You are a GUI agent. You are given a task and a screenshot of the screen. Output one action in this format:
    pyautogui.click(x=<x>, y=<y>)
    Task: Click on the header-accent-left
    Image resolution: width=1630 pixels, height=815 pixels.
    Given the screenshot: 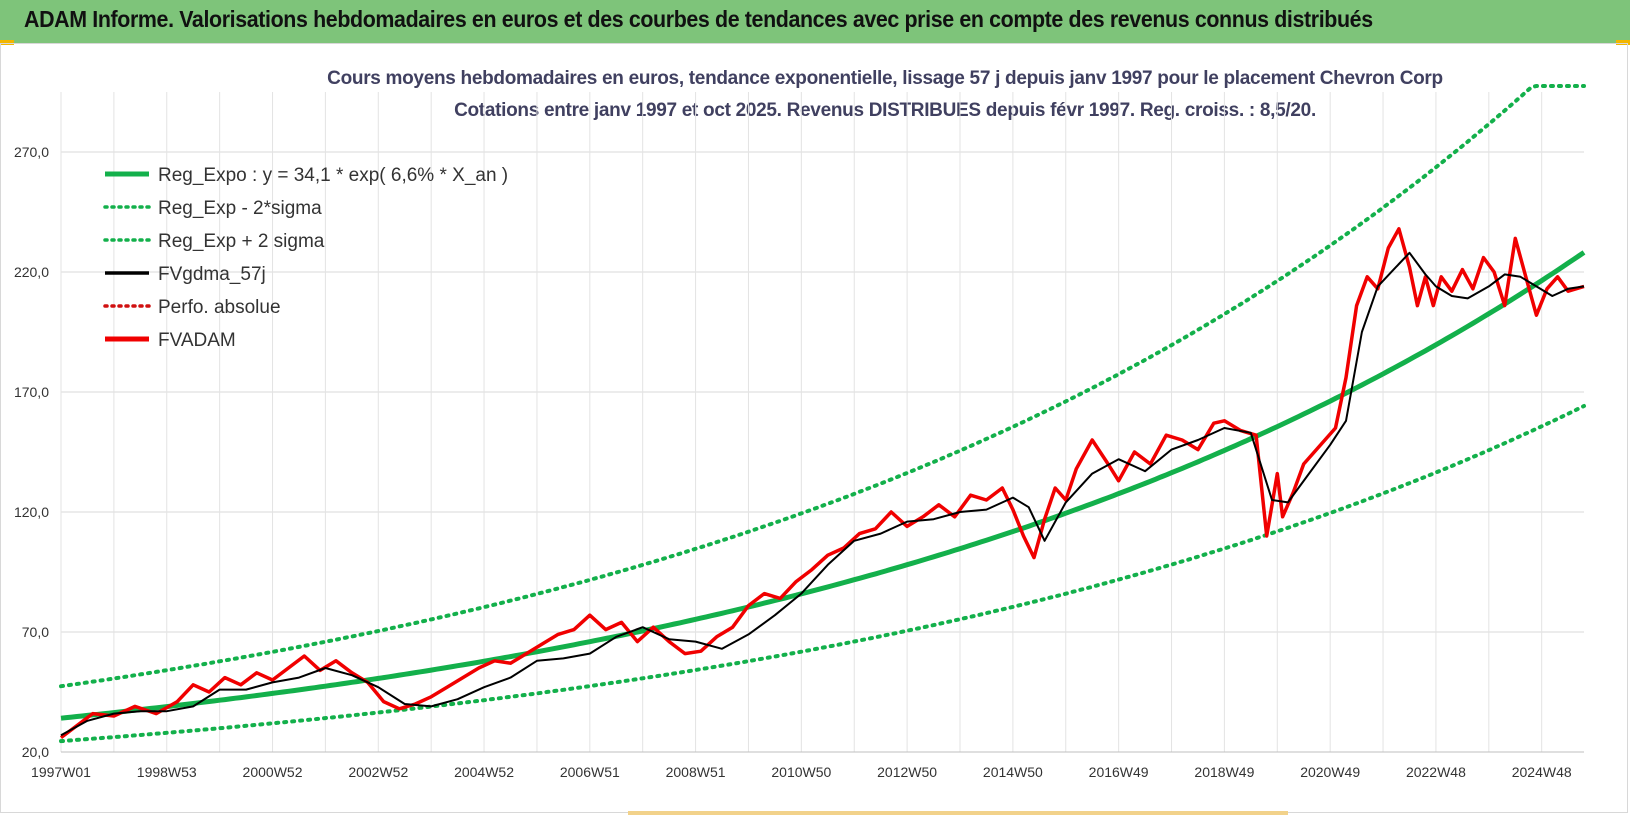 What is the action you would take?
    pyautogui.click(x=7, y=42)
    